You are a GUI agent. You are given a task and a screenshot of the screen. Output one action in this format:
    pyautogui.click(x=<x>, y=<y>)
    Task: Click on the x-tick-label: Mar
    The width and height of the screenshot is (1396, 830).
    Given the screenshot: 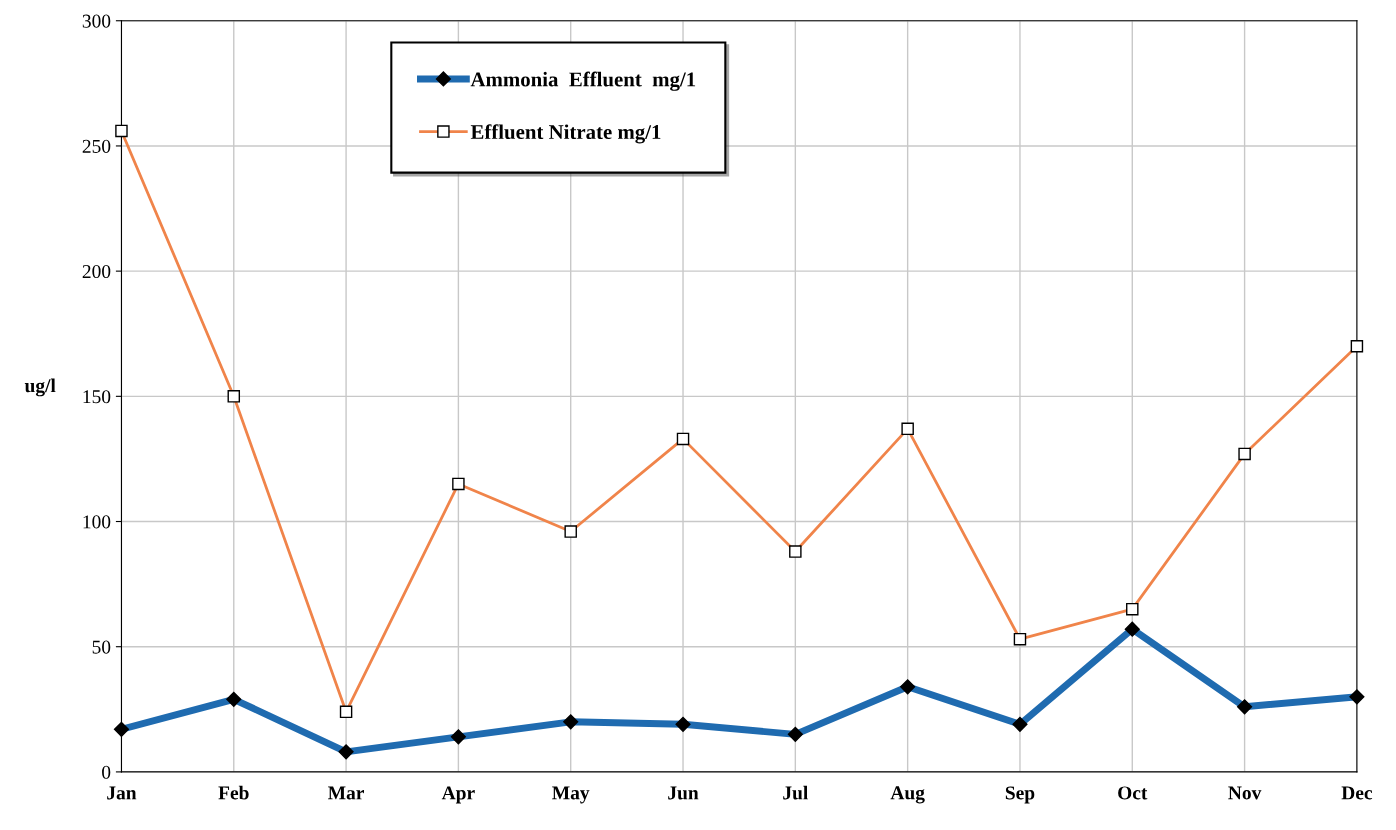 What is the action you would take?
    pyautogui.click(x=346, y=793)
    